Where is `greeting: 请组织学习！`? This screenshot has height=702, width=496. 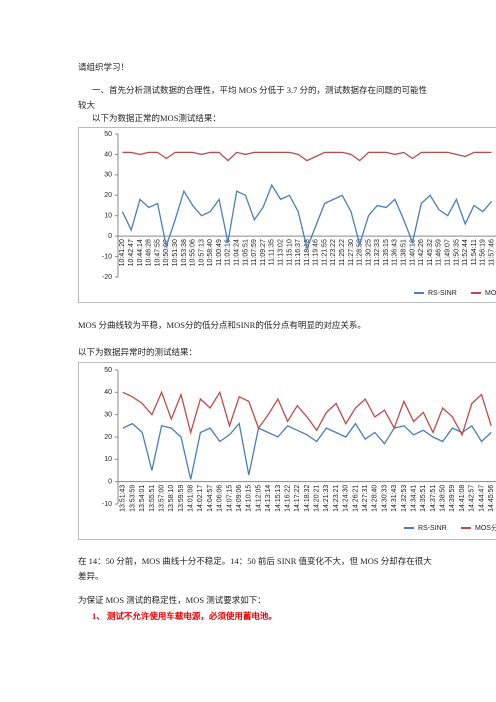 greeting: 请组织学习！ is located at coordinates (104, 67).